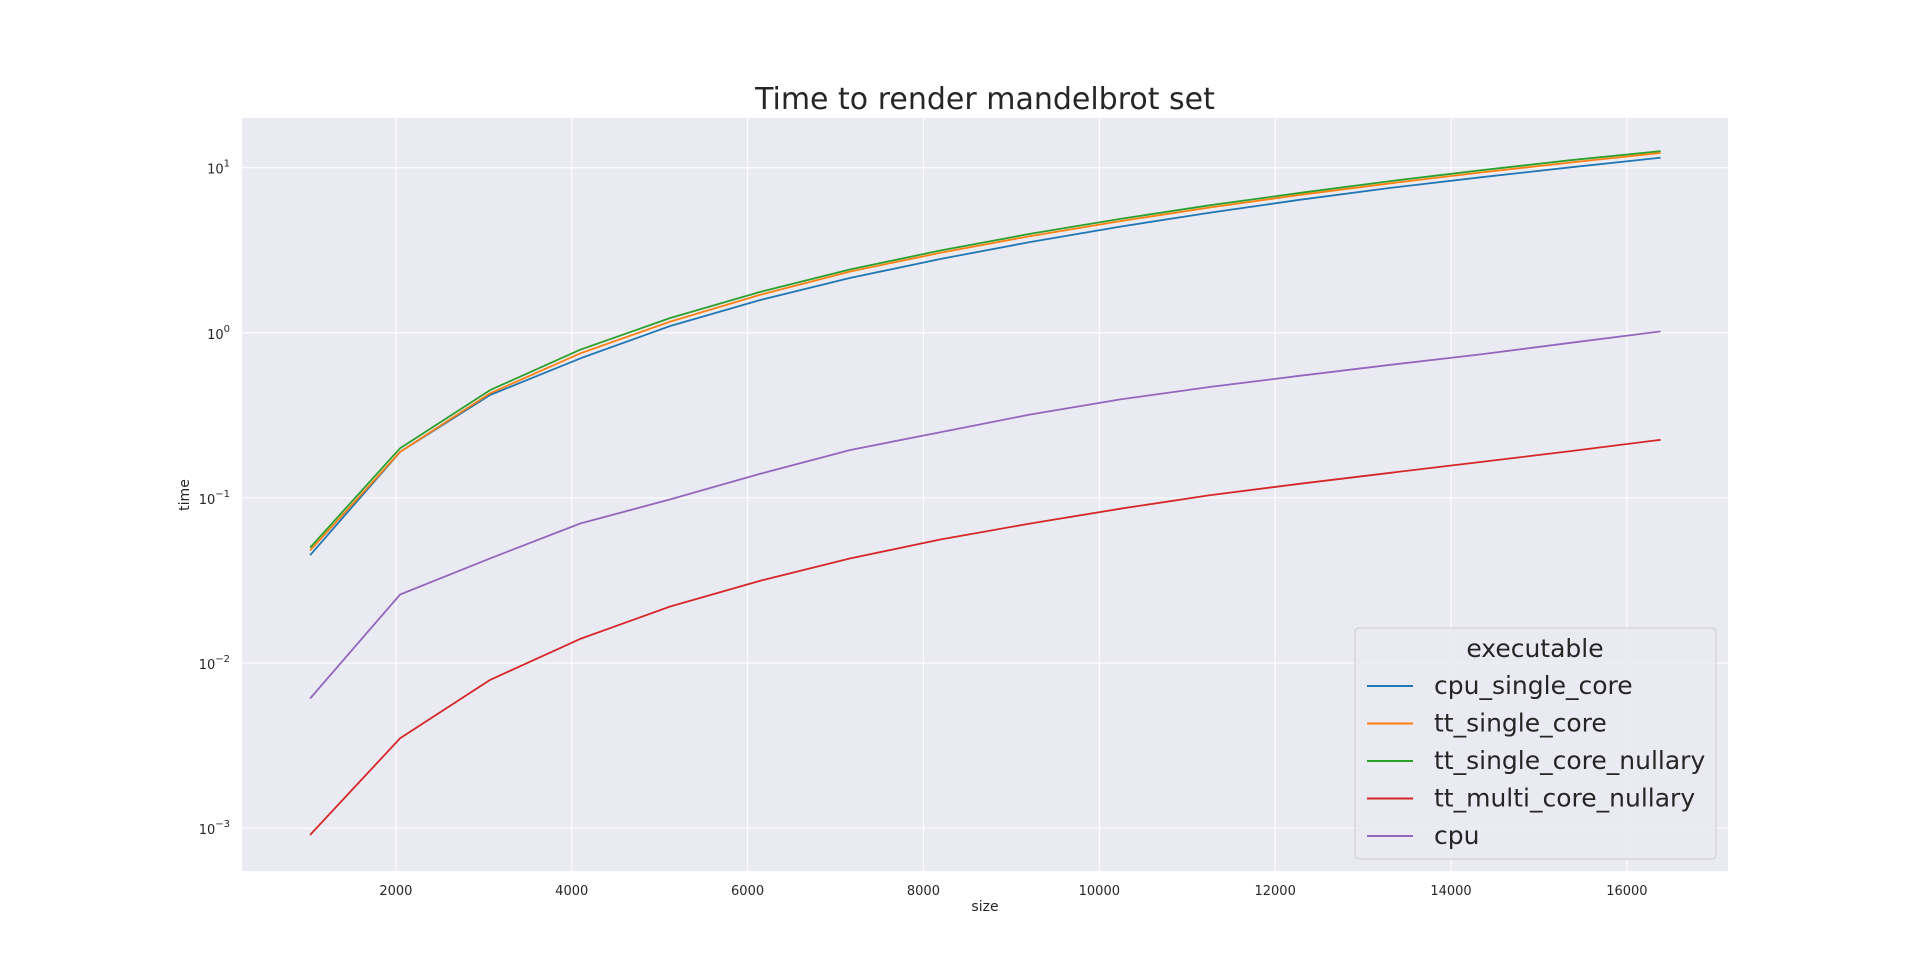 This screenshot has width=1918, height=977. What do you see at coordinates (395, 891) in the screenshot?
I see `x-tick-label: 2000` at bounding box center [395, 891].